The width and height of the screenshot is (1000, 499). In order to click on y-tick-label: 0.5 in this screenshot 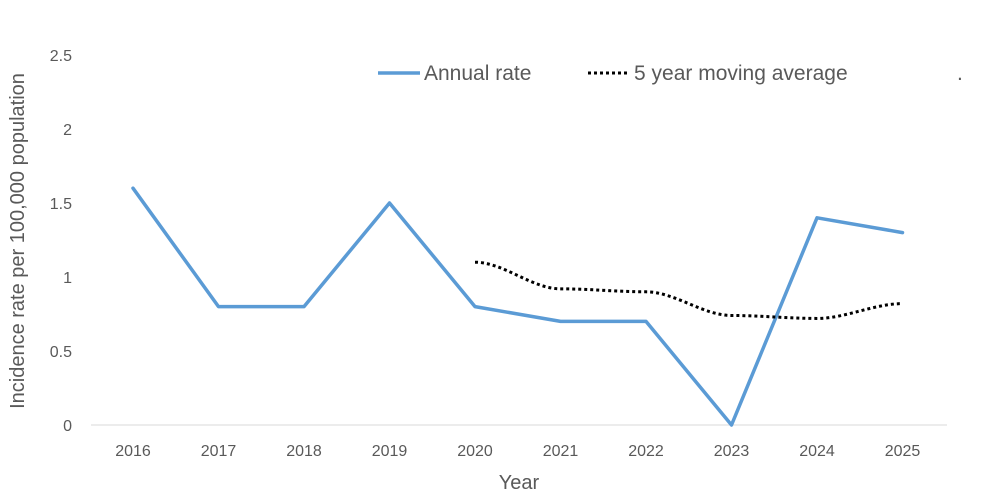, I will do `click(61, 352)`.